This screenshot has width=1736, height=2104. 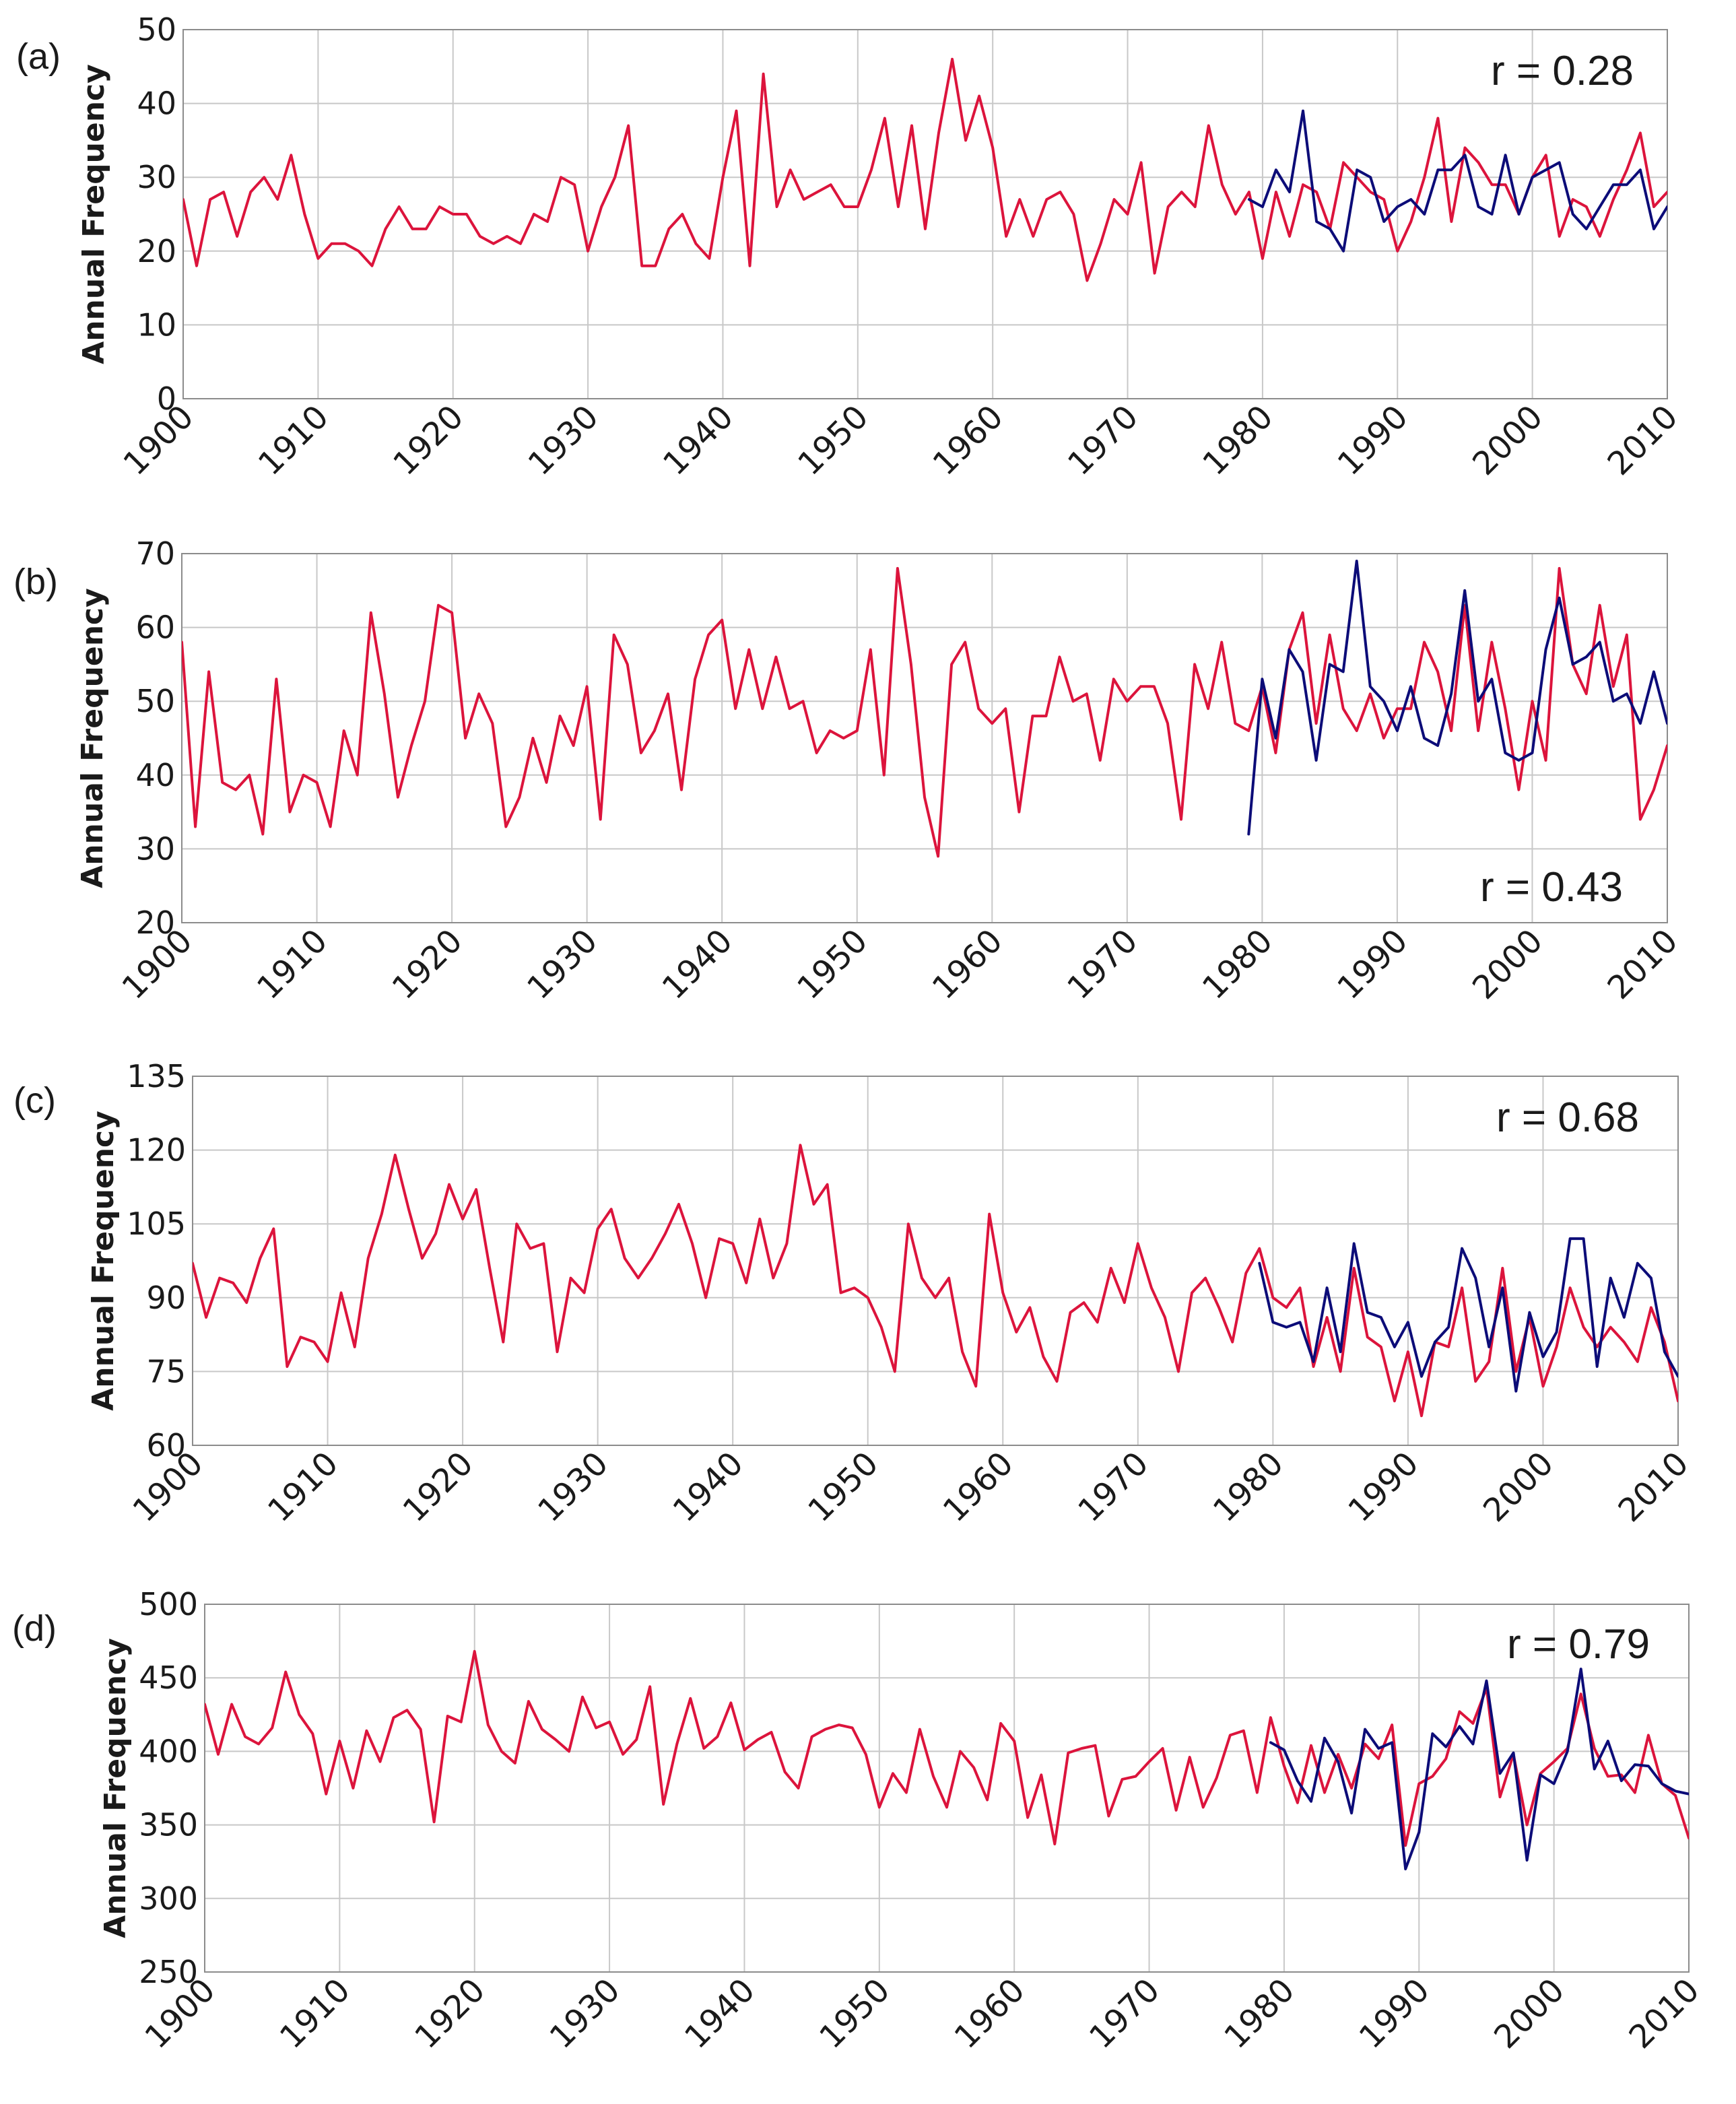 What do you see at coordinates (166, 399) in the screenshot?
I see `y-tick-label: 0` at bounding box center [166, 399].